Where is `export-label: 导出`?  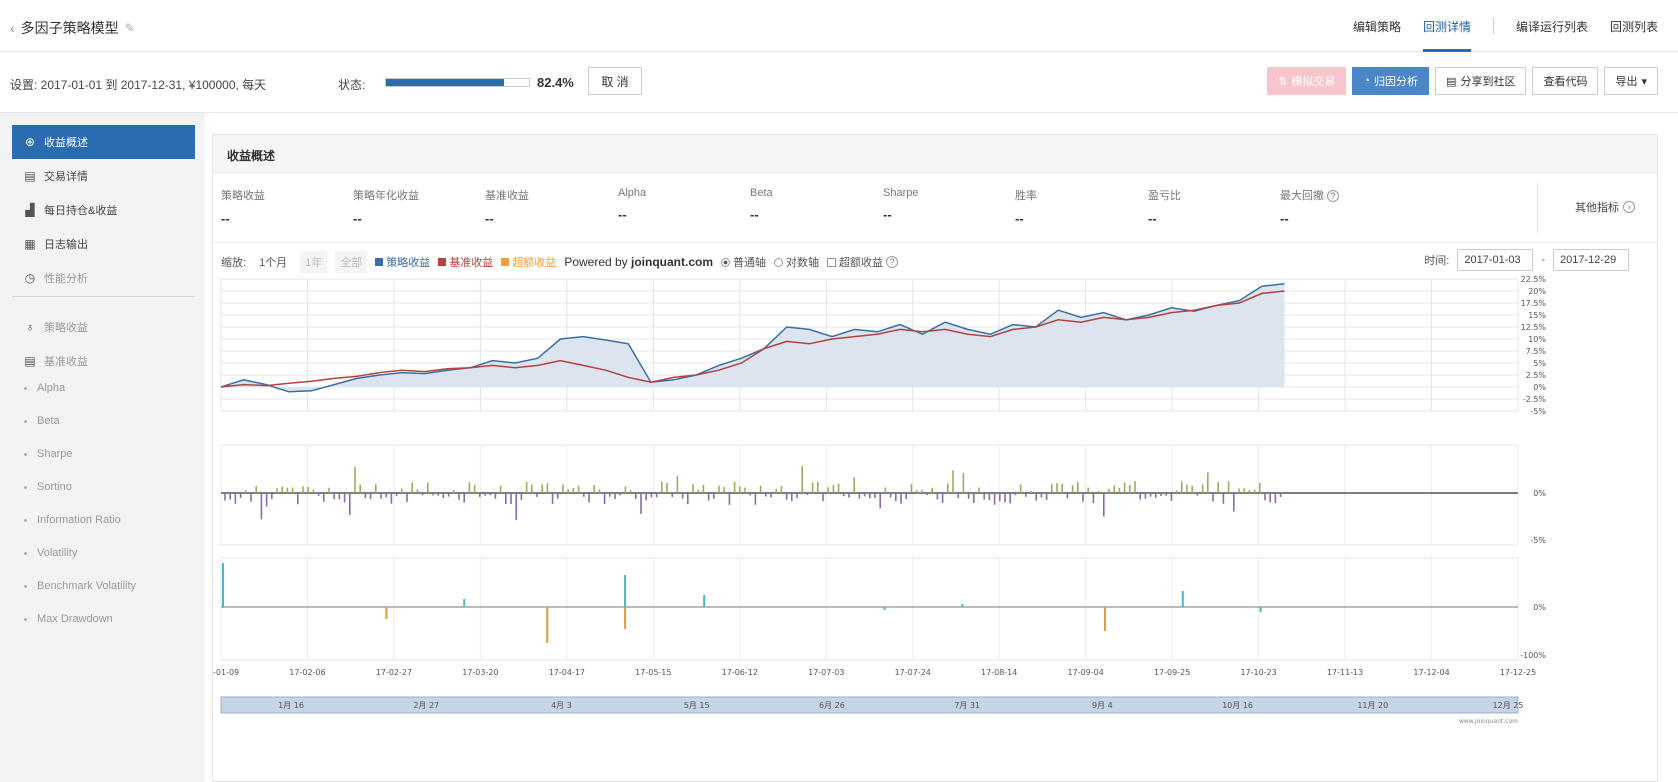
export-label: 导出 is located at coordinates (1626, 82).